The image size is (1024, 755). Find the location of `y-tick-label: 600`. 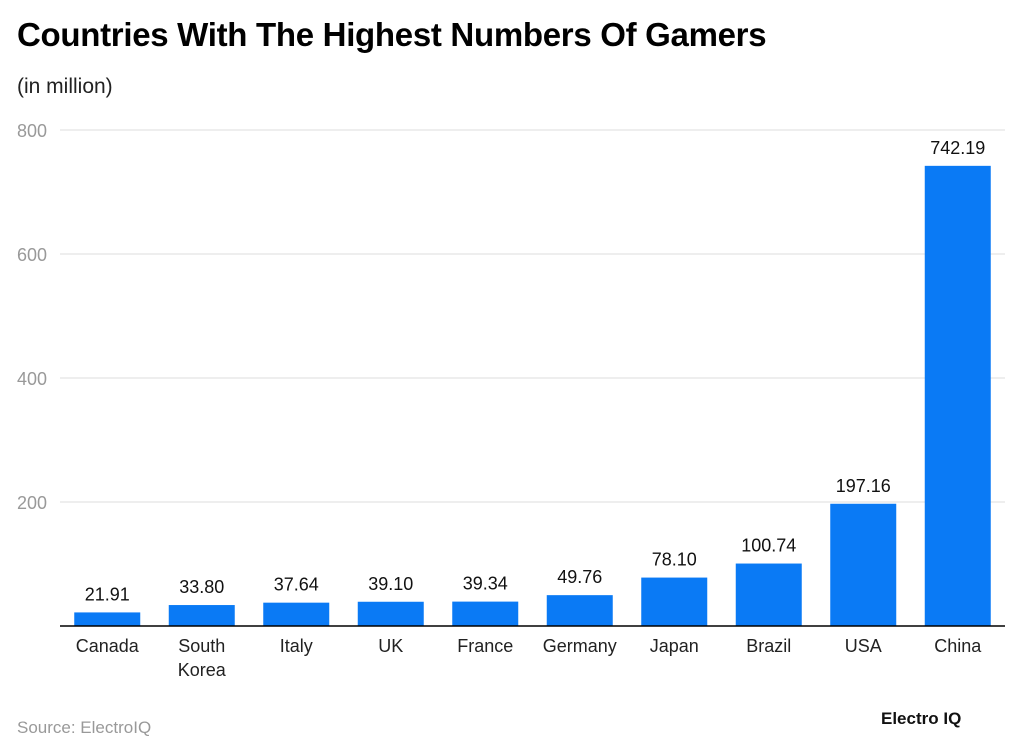

y-tick-label: 600 is located at coordinates (32, 255).